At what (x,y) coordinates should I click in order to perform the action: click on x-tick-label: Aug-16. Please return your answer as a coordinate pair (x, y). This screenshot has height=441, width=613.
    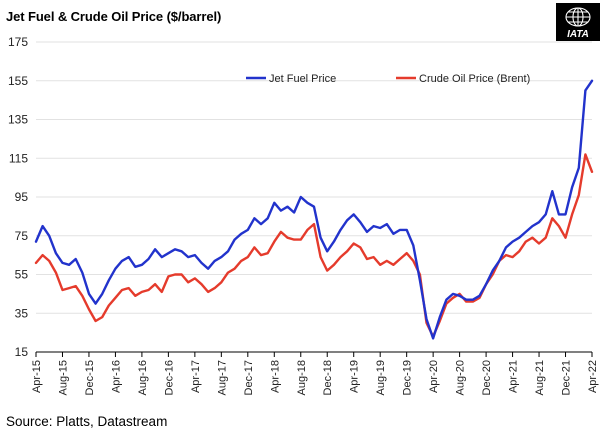
    Looking at the image, I should click on (143, 377).